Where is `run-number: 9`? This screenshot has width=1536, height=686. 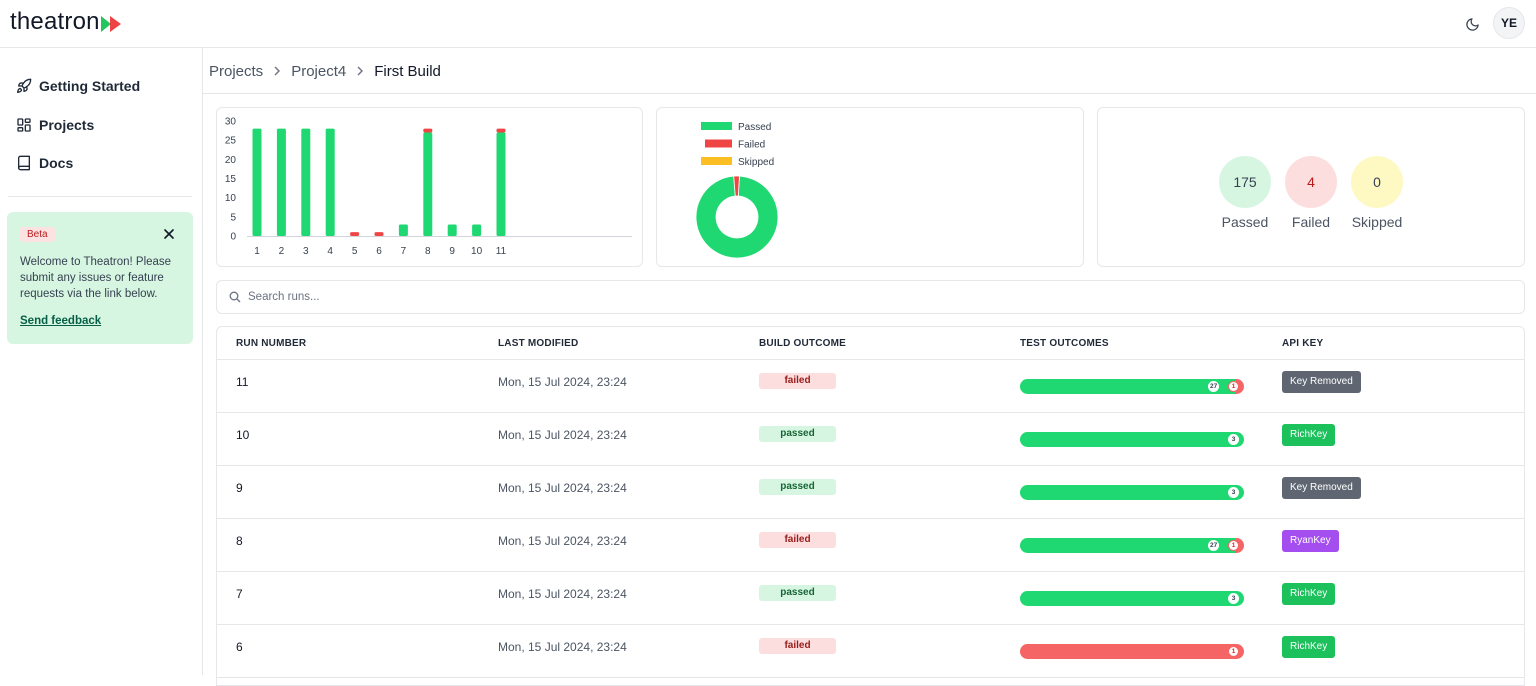
run-number: 9 is located at coordinates (239, 488).